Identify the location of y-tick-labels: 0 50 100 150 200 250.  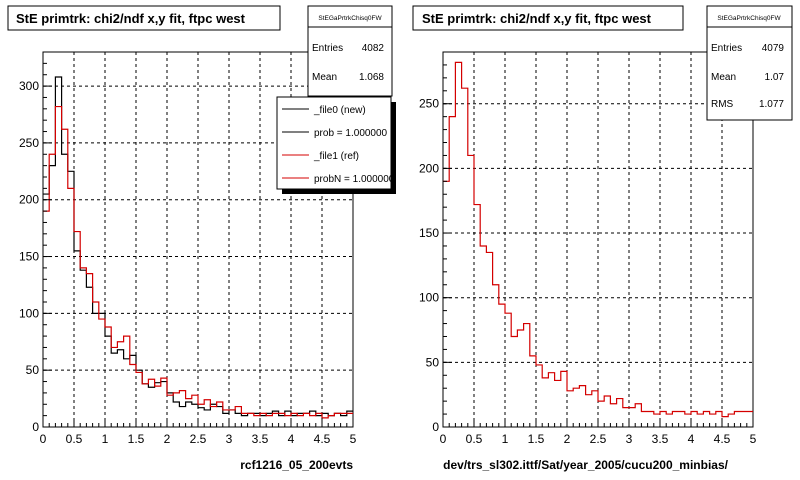
(429, 265).